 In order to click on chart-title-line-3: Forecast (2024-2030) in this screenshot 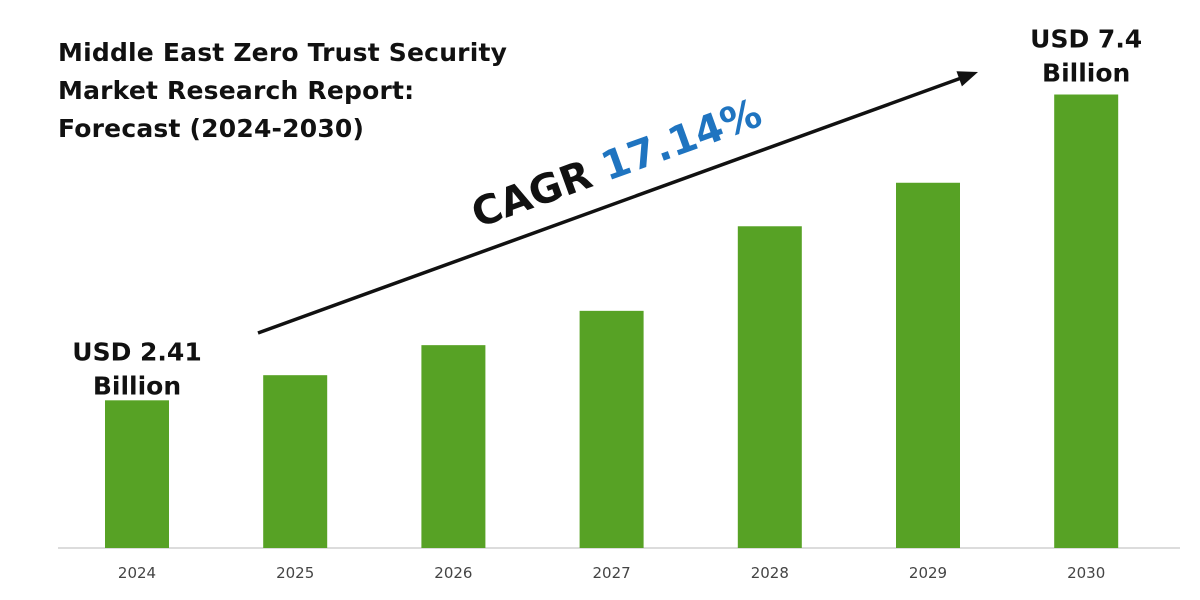, I will do `click(211, 128)`.